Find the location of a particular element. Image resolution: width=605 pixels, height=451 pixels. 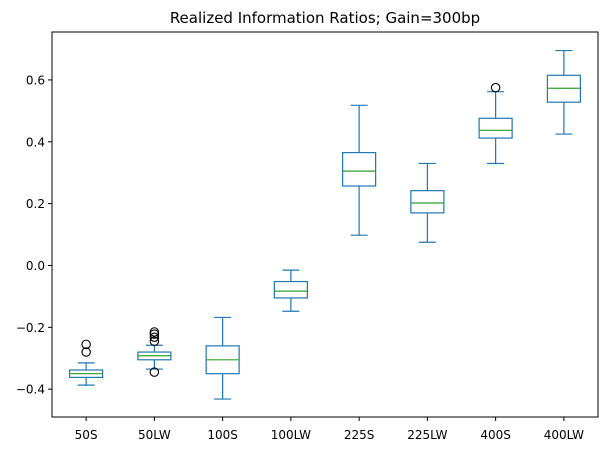

x-tick-label: 100LW is located at coordinates (291, 435).